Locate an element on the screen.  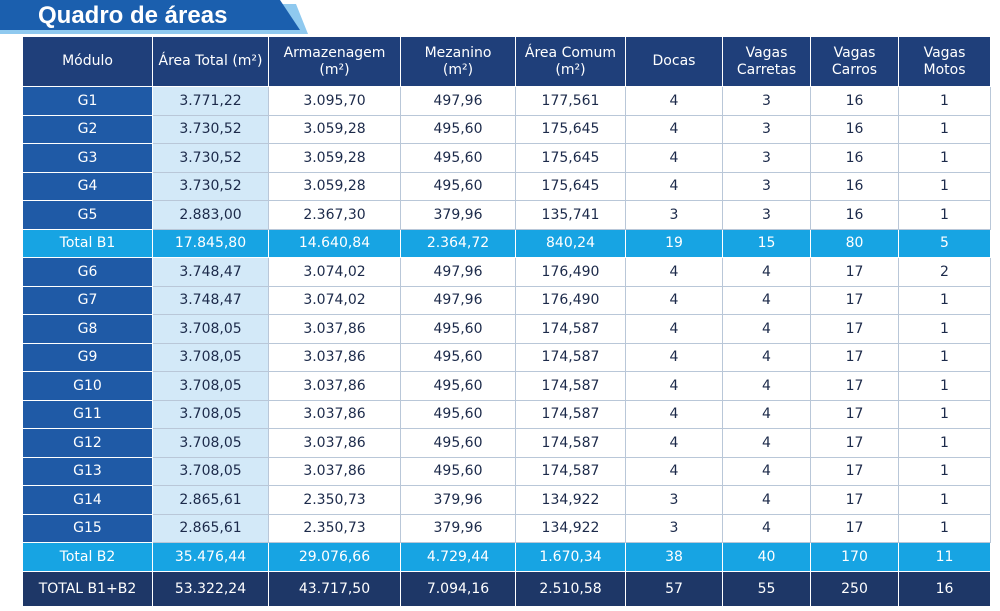
row-label: Total B1 is located at coordinates (87, 243).